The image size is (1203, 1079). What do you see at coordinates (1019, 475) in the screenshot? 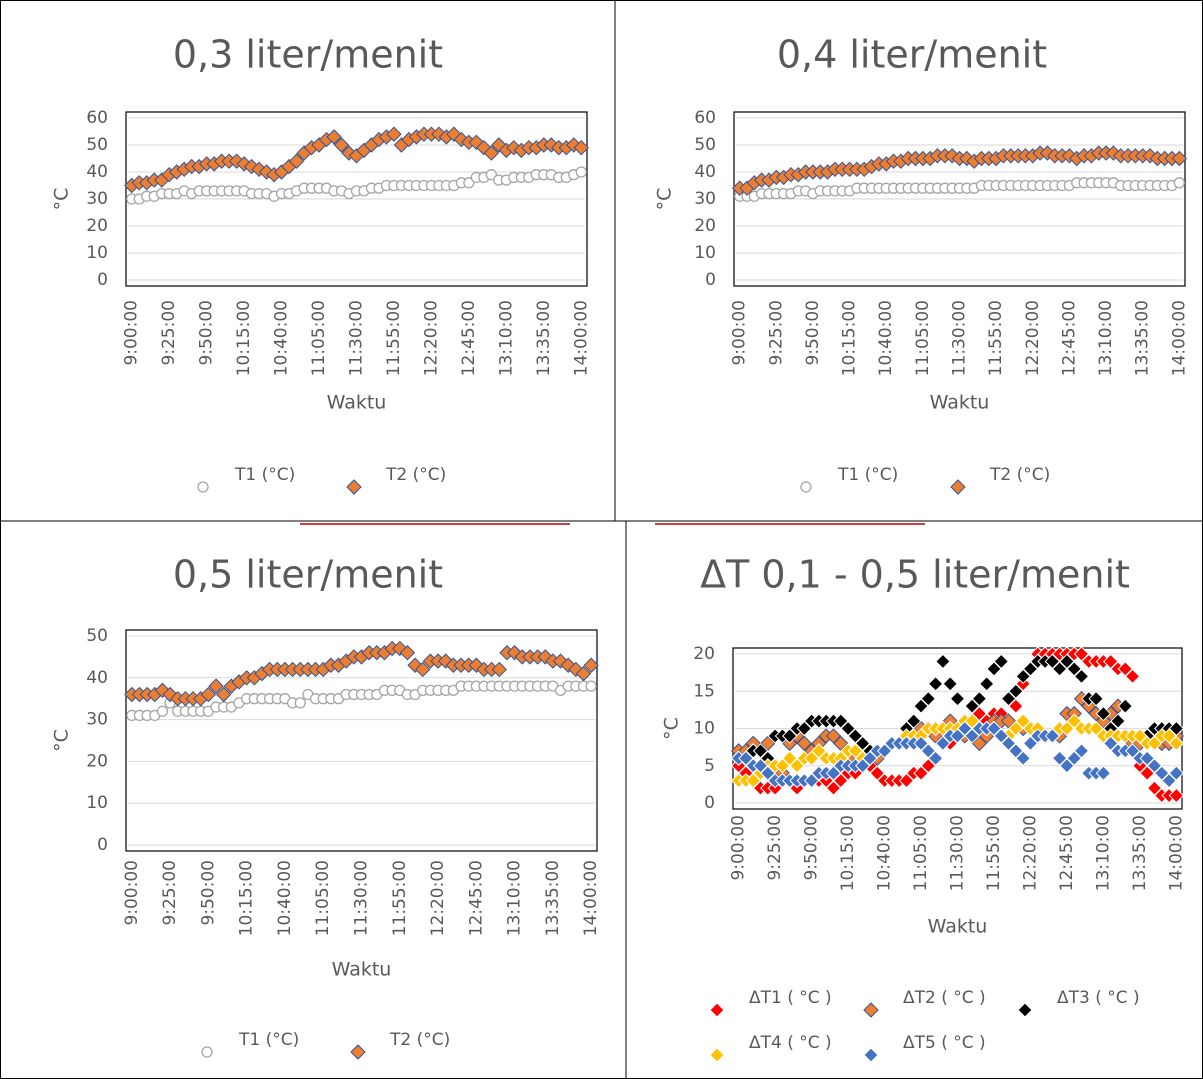
I see `legend-label: T2 (°C)` at bounding box center [1019, 475].